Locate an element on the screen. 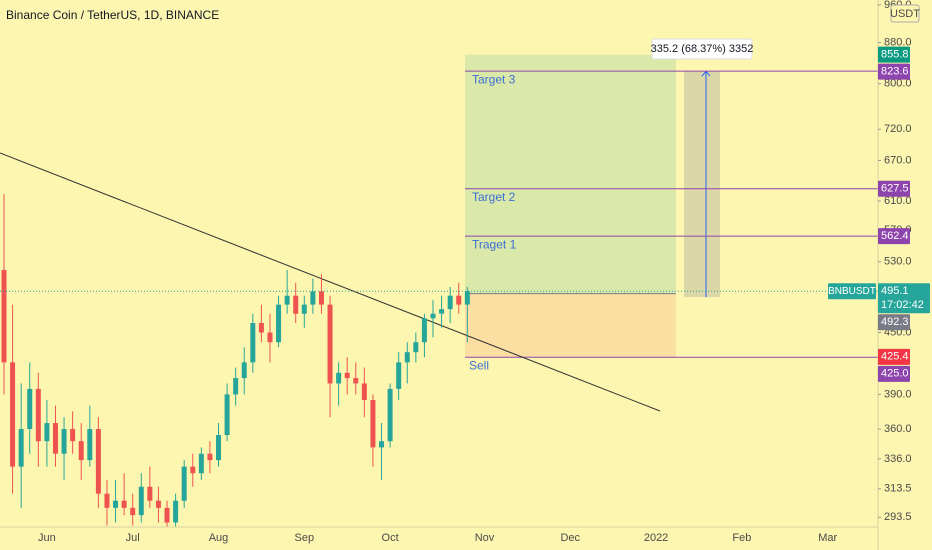  y-tick-label: 313.5 is located at coordinates (898, 489).